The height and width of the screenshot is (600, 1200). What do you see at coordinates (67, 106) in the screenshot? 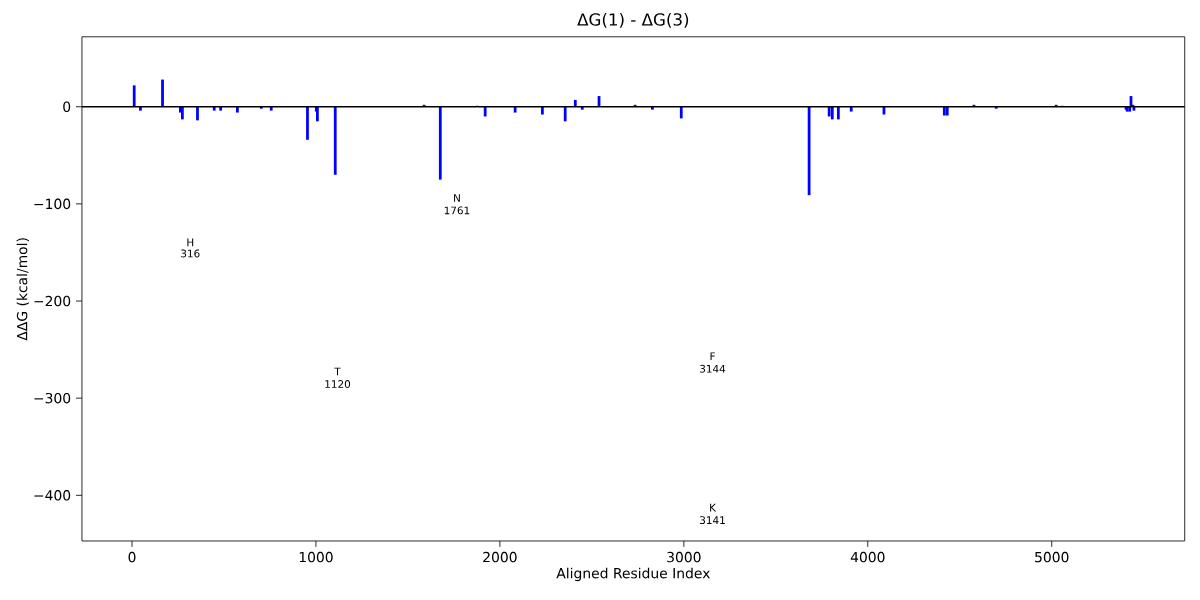
I see `y-tick-label: 0` at bounding box center [67, 106].